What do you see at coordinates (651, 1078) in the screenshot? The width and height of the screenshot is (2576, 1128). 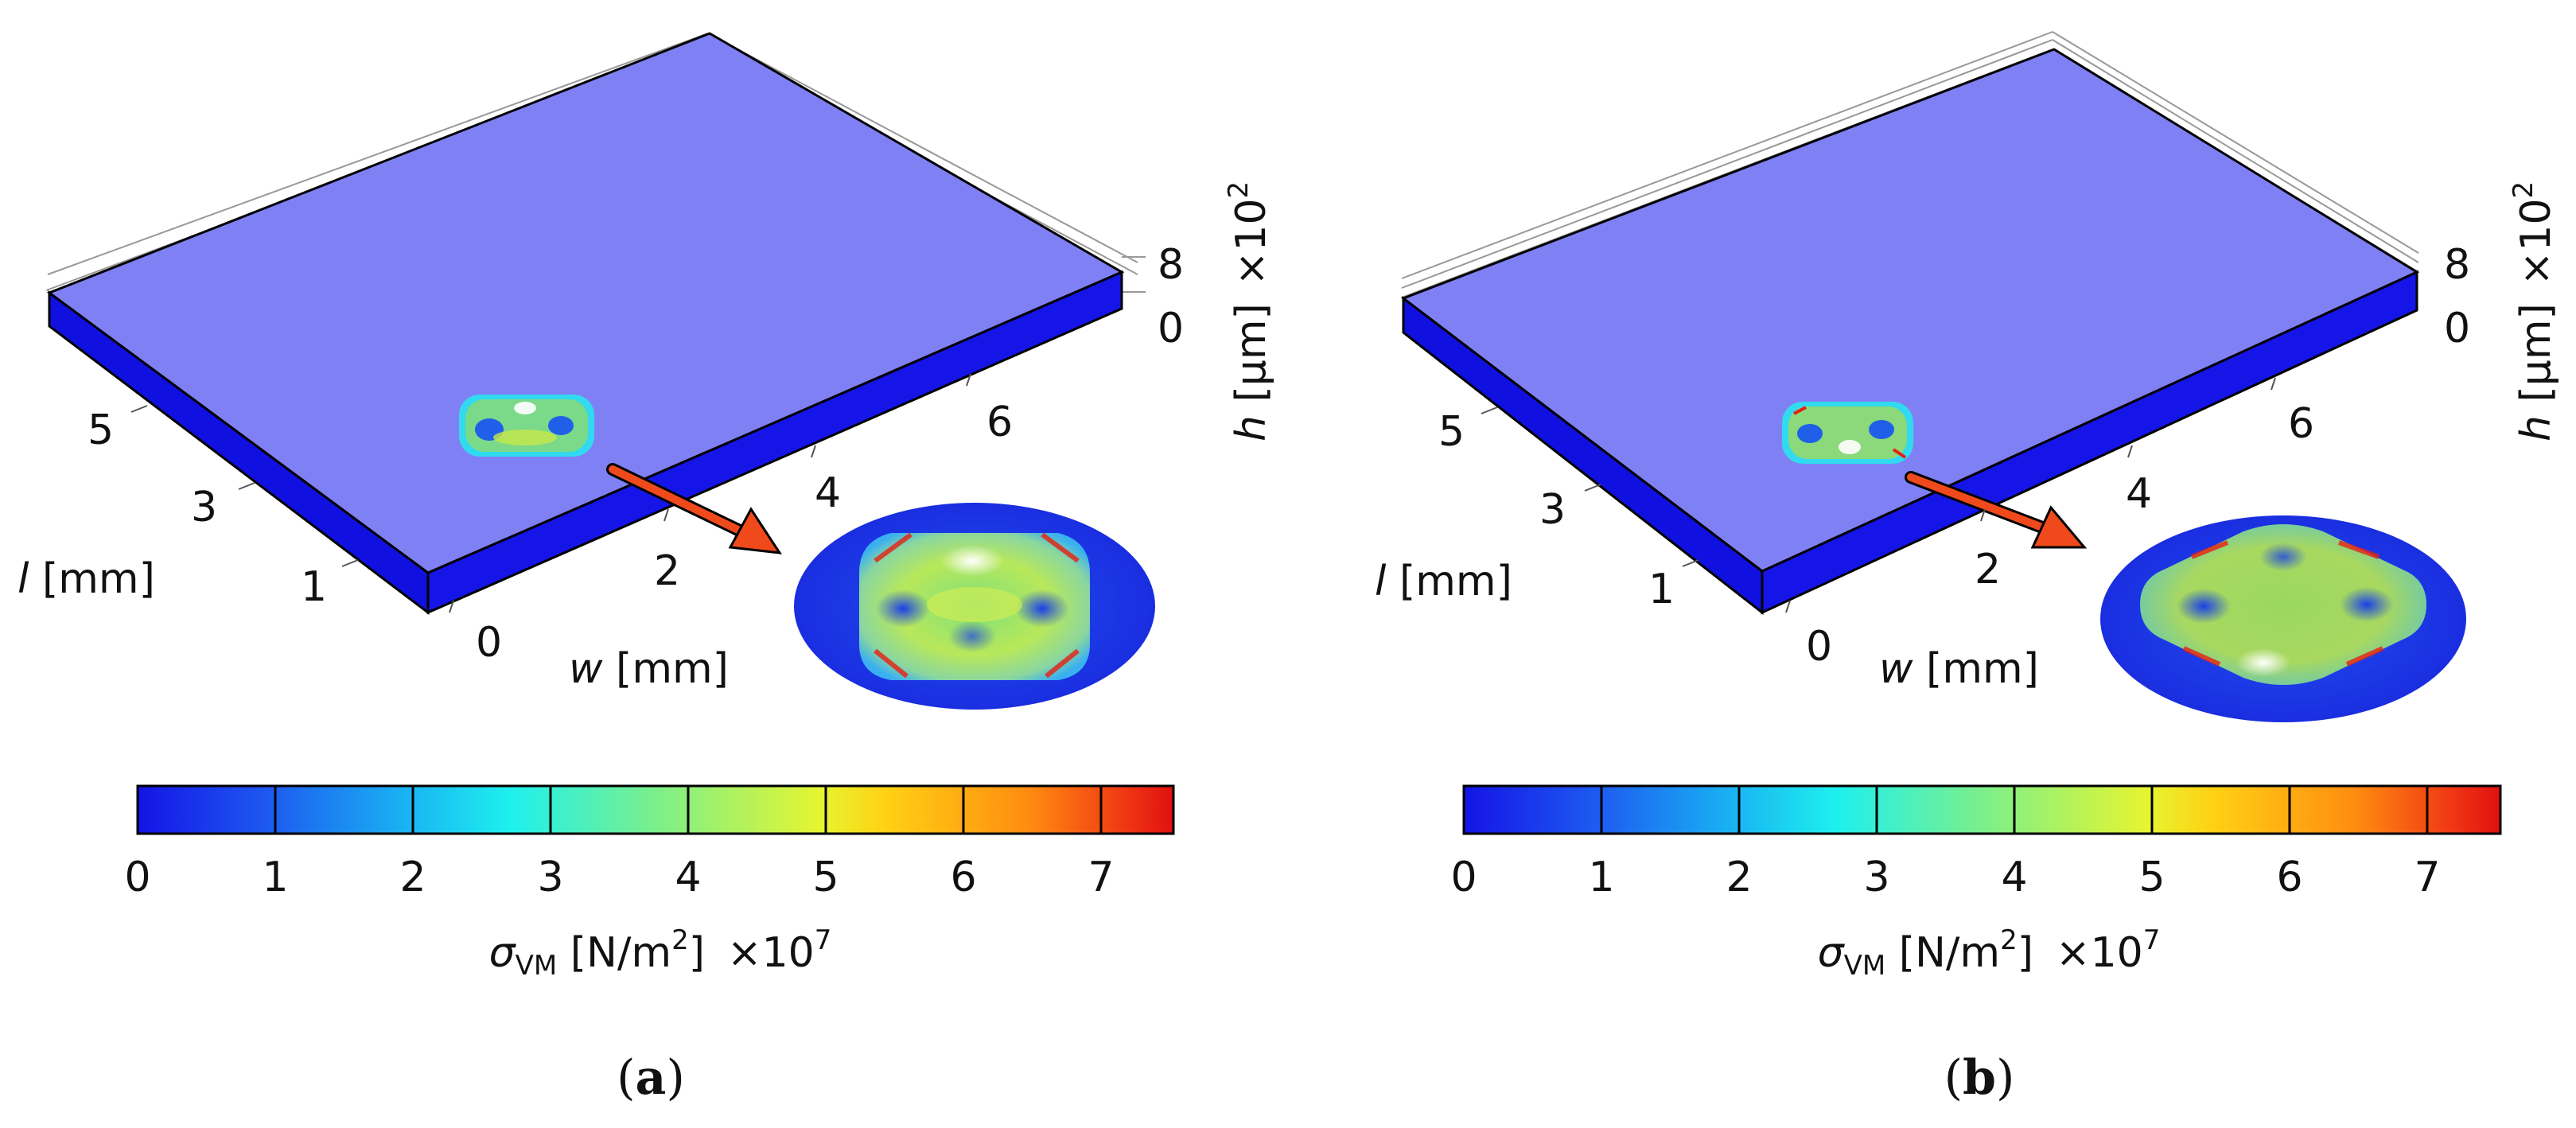 I see `panel-label-a: (a)` at bounding box center [651, 1078].